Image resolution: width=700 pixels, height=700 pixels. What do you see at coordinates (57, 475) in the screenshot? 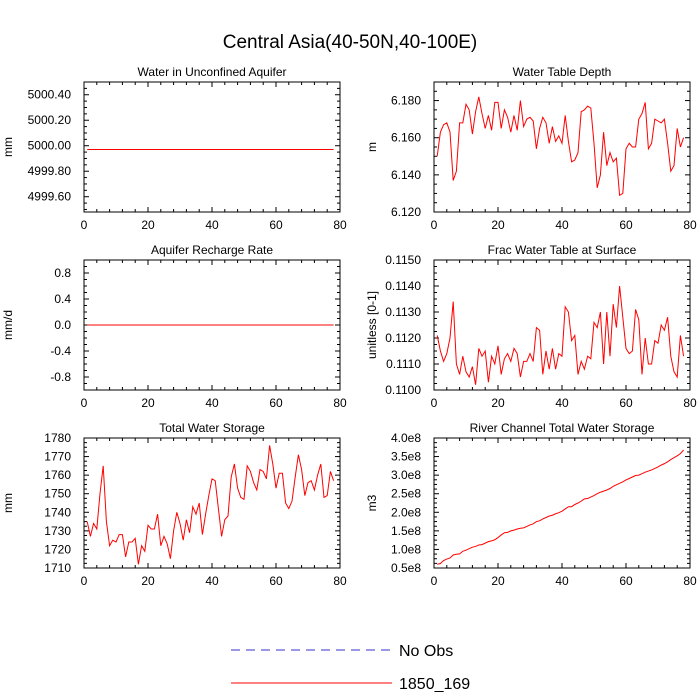
I see `y-tick-label: 1760` at bounding box center [57, 475].